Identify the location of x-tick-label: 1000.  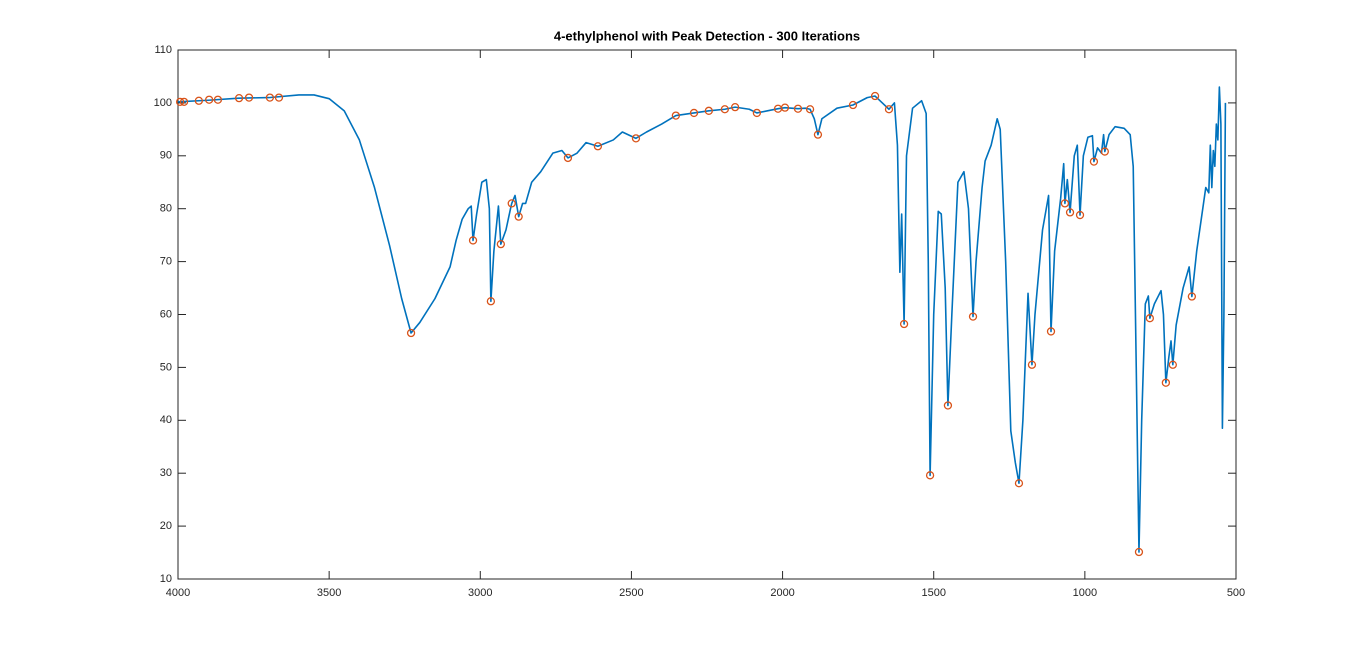
(1085, 593).